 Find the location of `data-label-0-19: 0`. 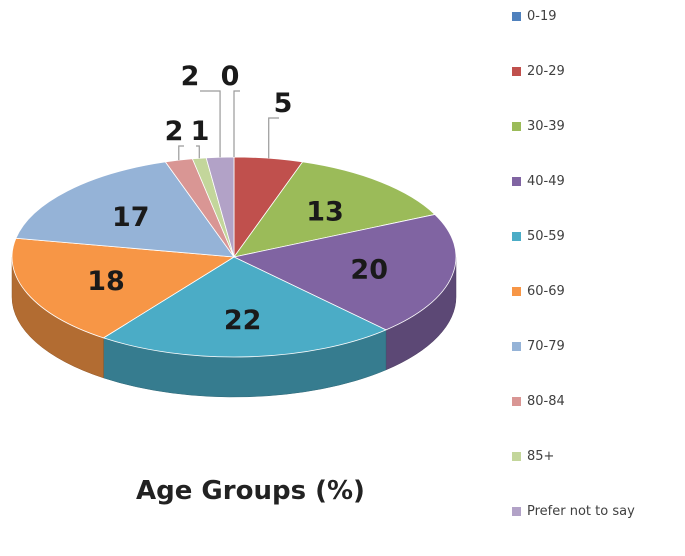

data-label-0-19: 0 is located at coordinates (230, 76).